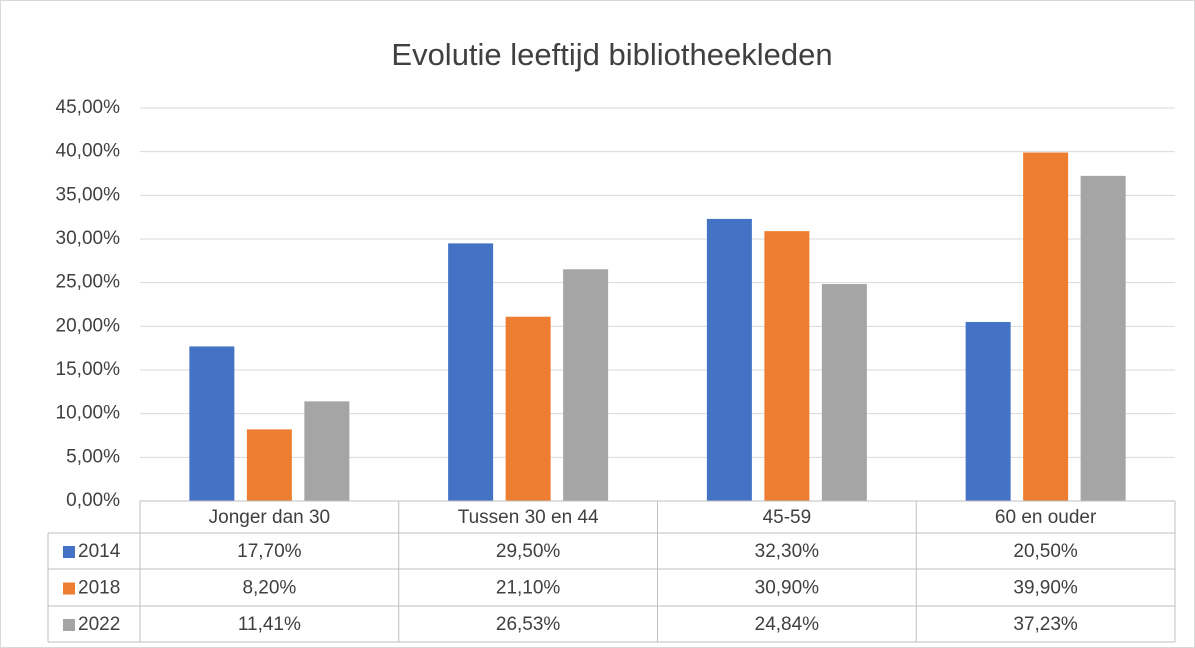 This screenshot has width=1195, height=648. I want to click on table-value: 39,90%, so click(1045, 588).